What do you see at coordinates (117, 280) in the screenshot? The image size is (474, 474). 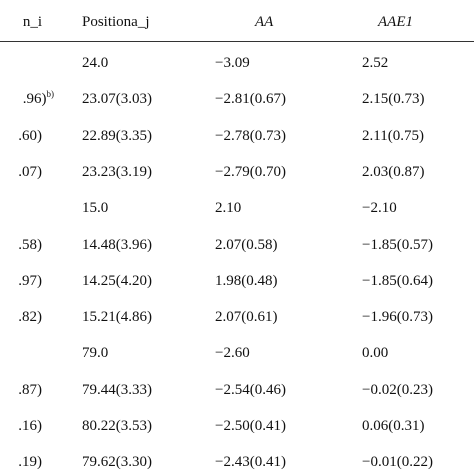 I see `table-cell: 14.25(4.20)` at bounding box center [117, 280].